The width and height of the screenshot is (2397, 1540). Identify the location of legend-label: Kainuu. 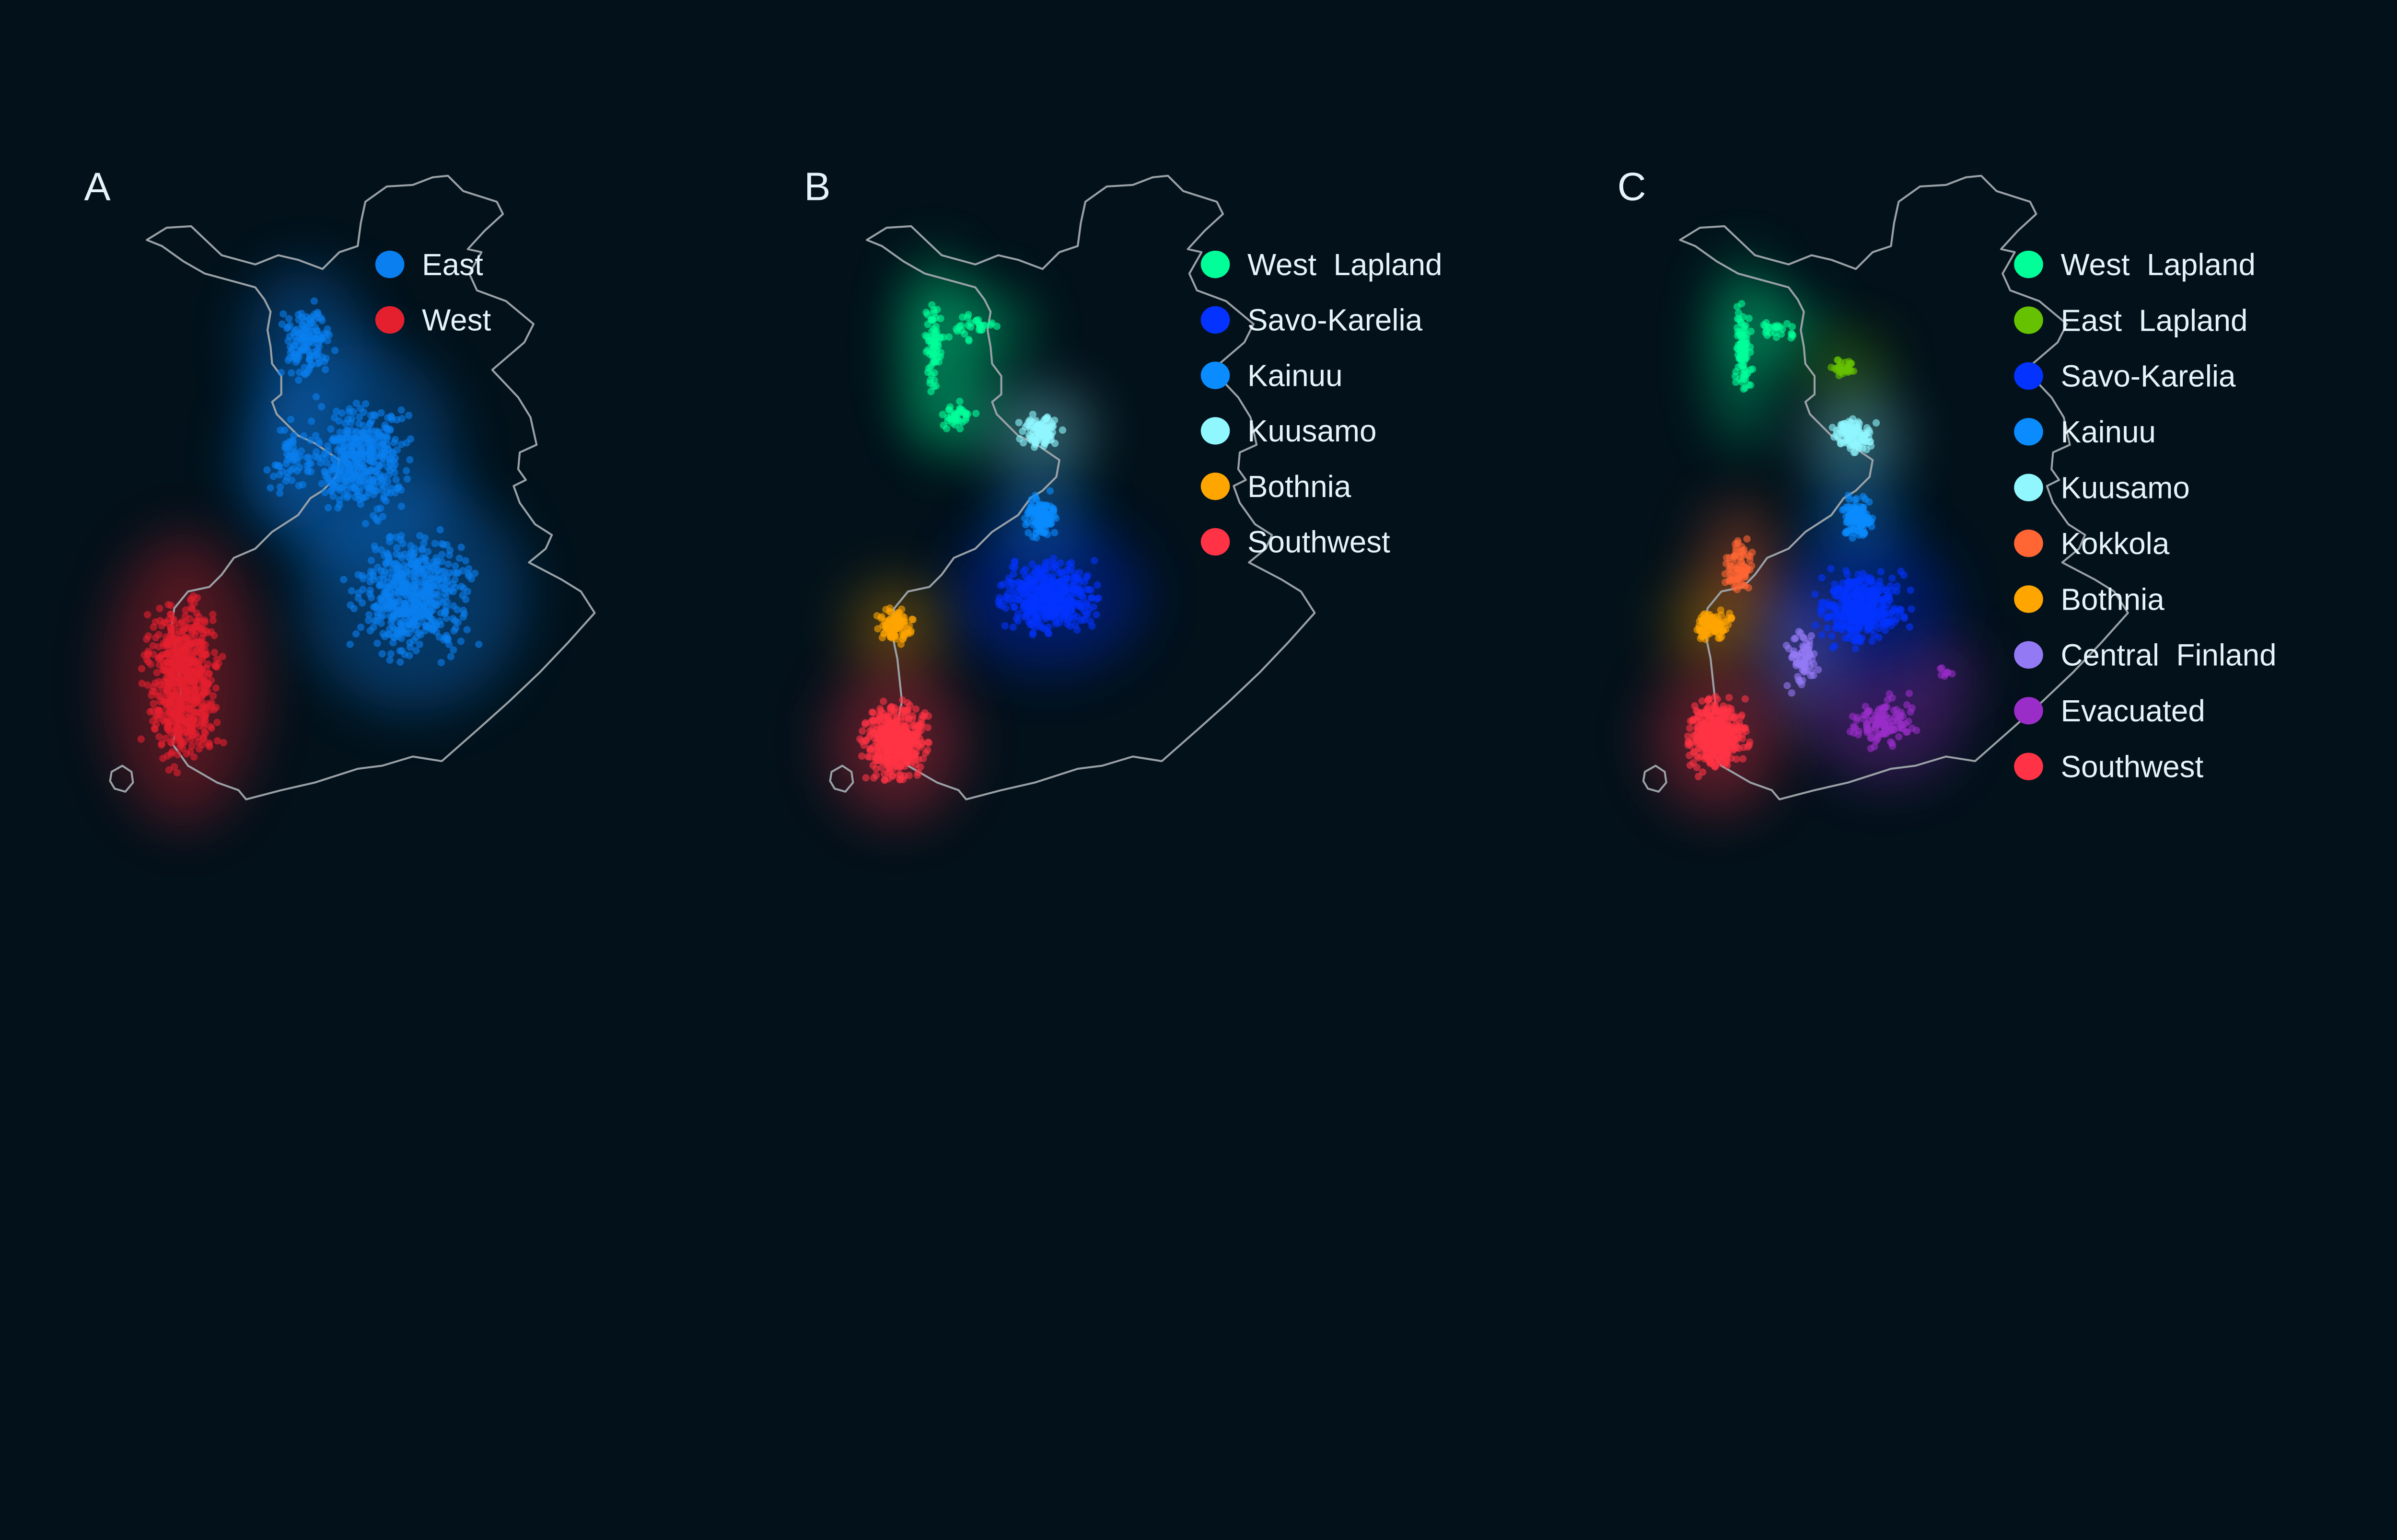
(2108, 432).